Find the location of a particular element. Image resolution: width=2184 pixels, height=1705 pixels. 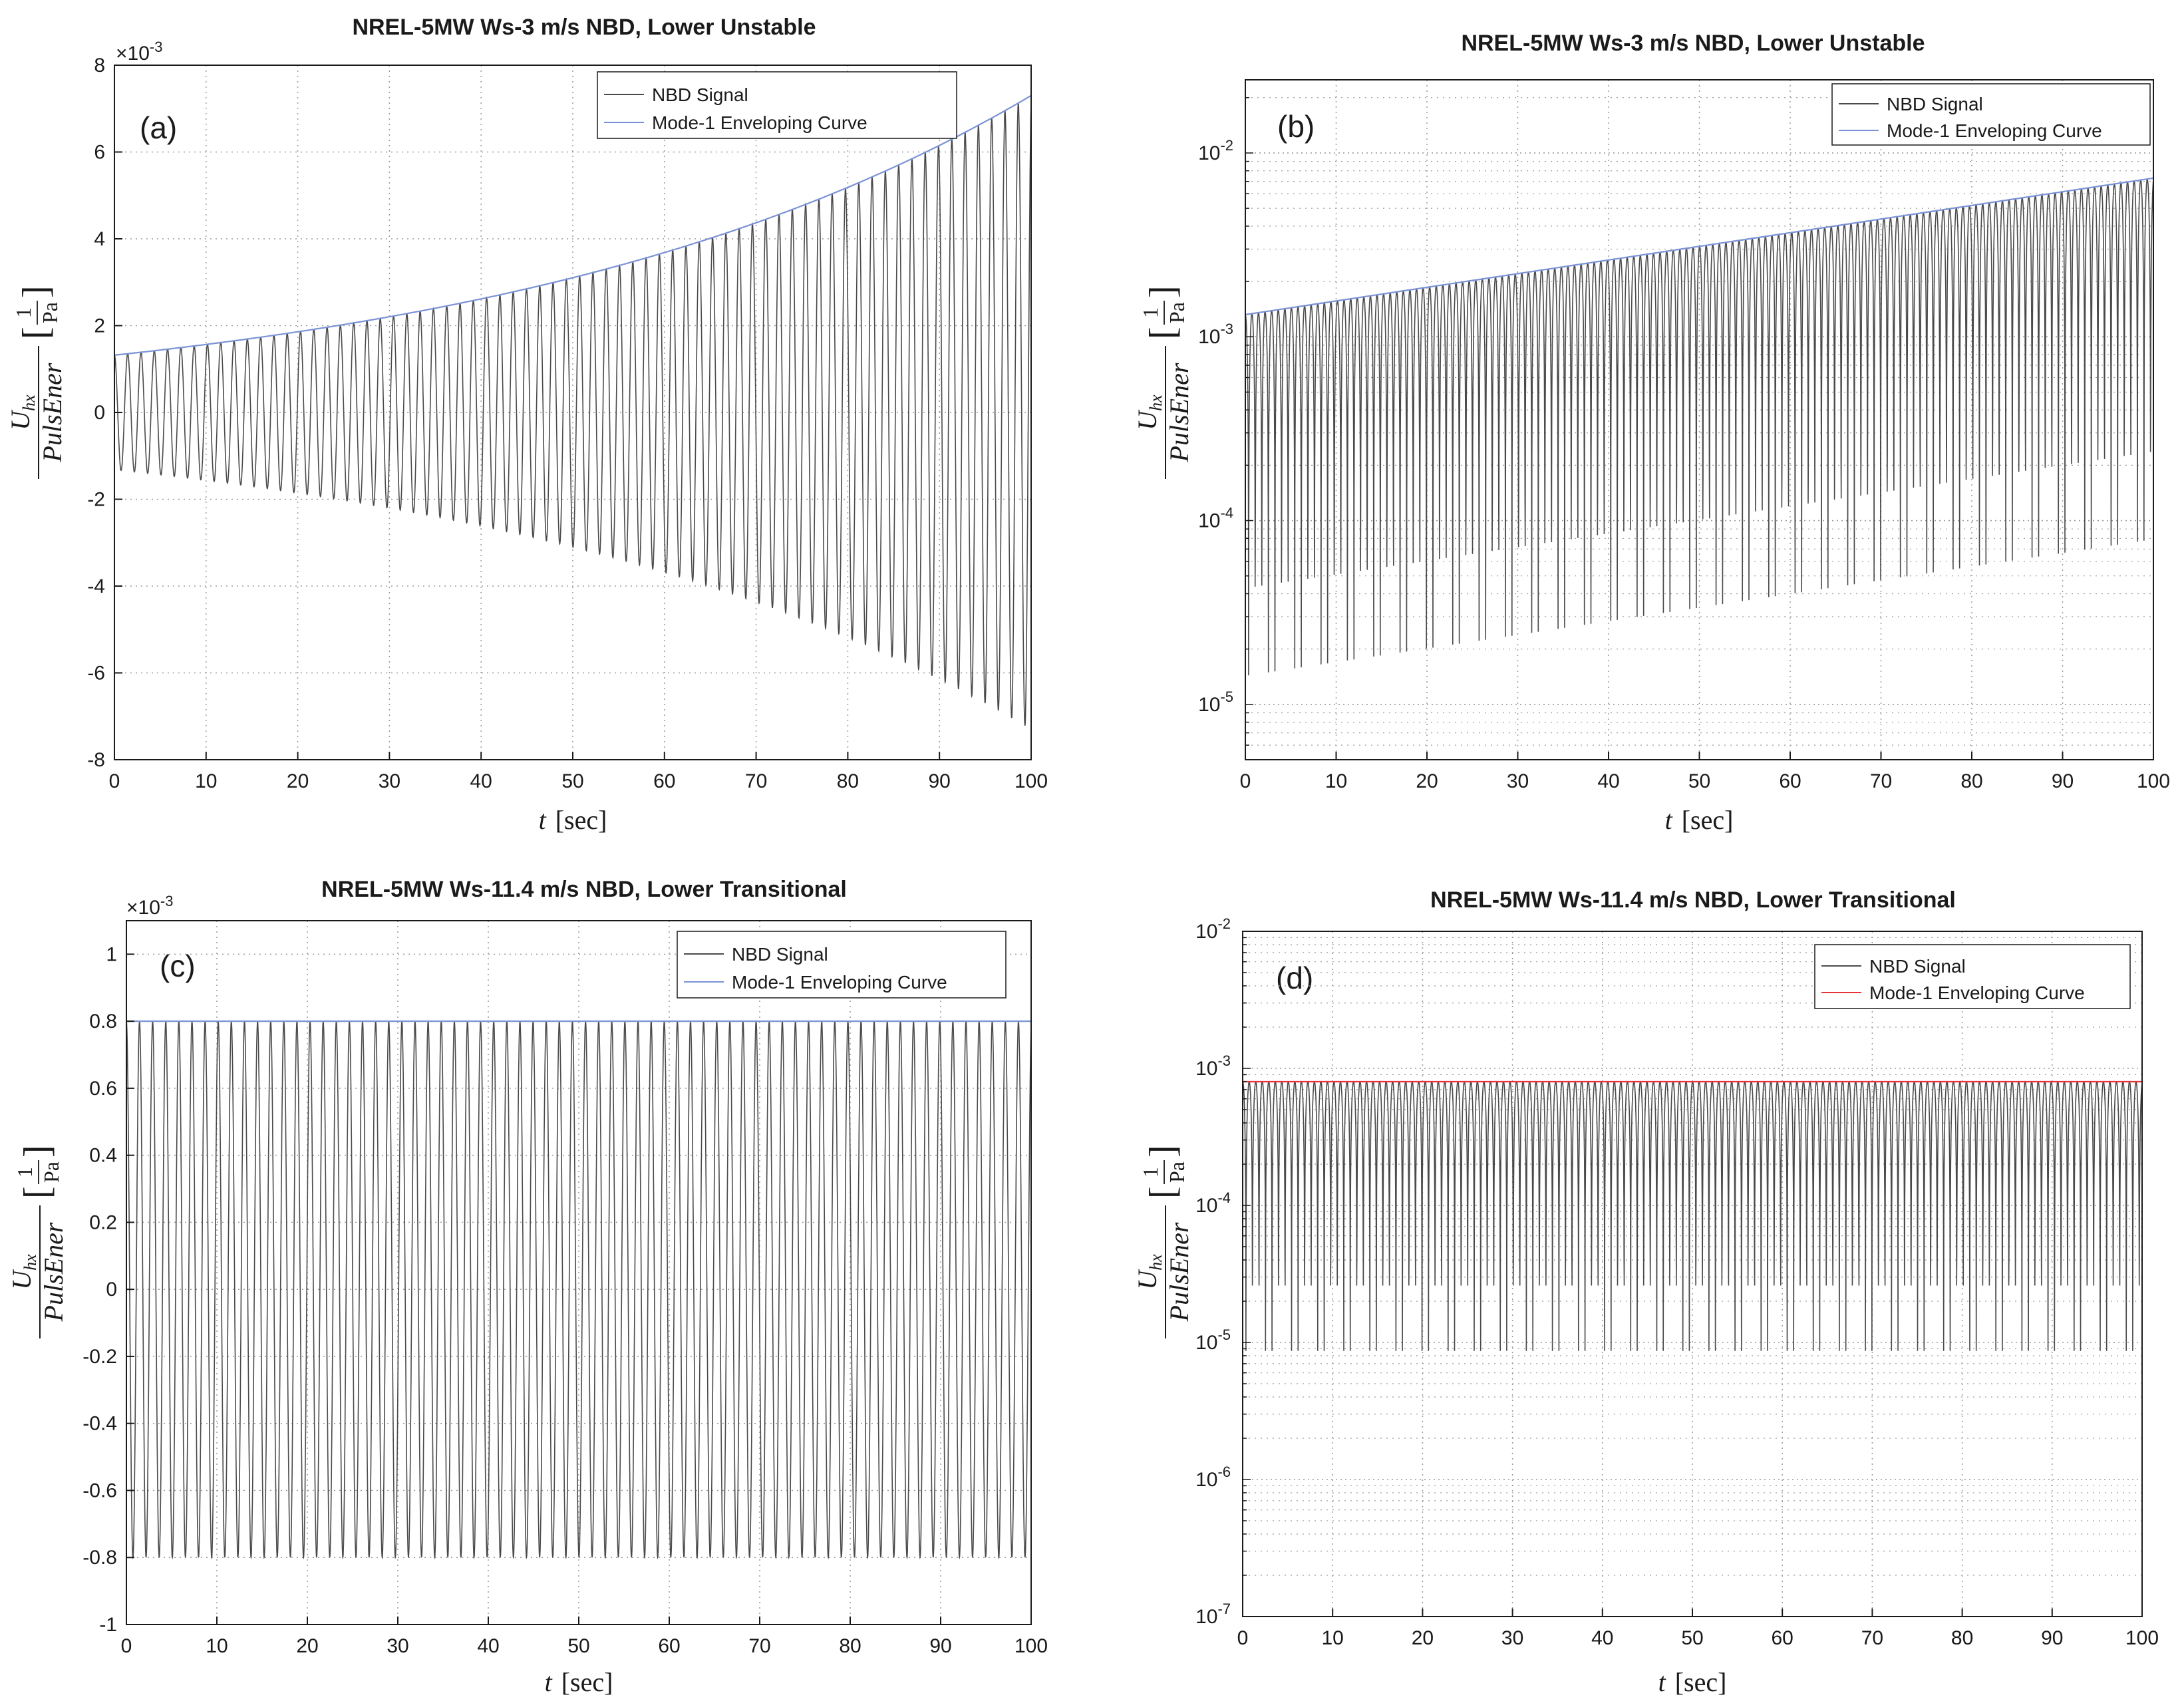

y-tick-label: 10⁻⁴ is located at coordinates (1215, 518).